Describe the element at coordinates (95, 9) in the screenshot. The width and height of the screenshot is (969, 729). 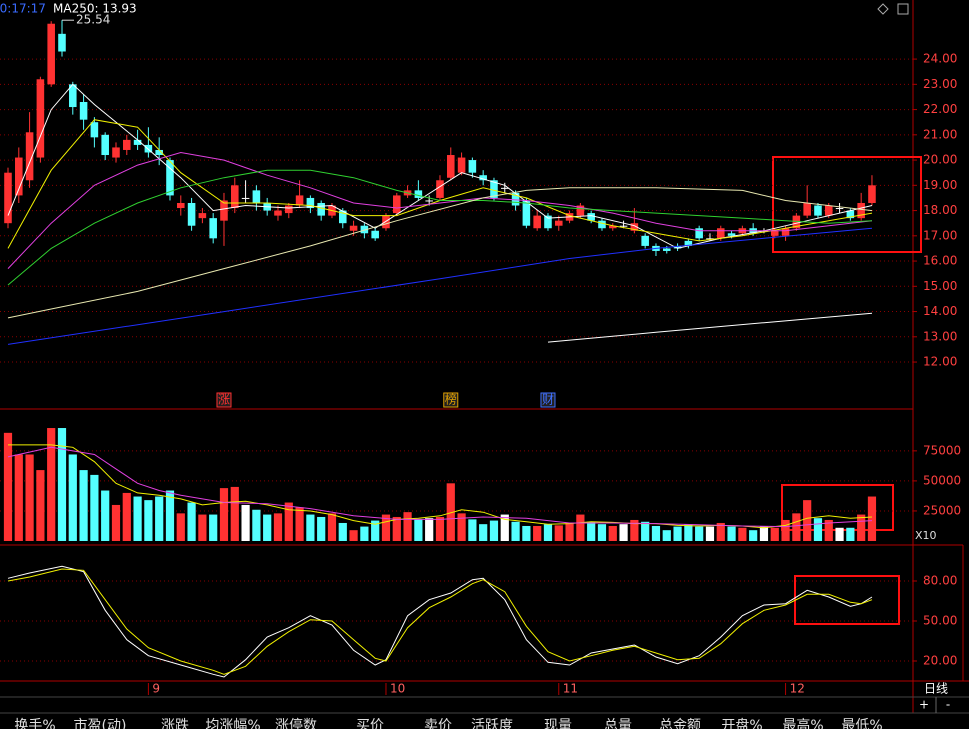
I see `indicator-label: MA250: 13.93` at that location.